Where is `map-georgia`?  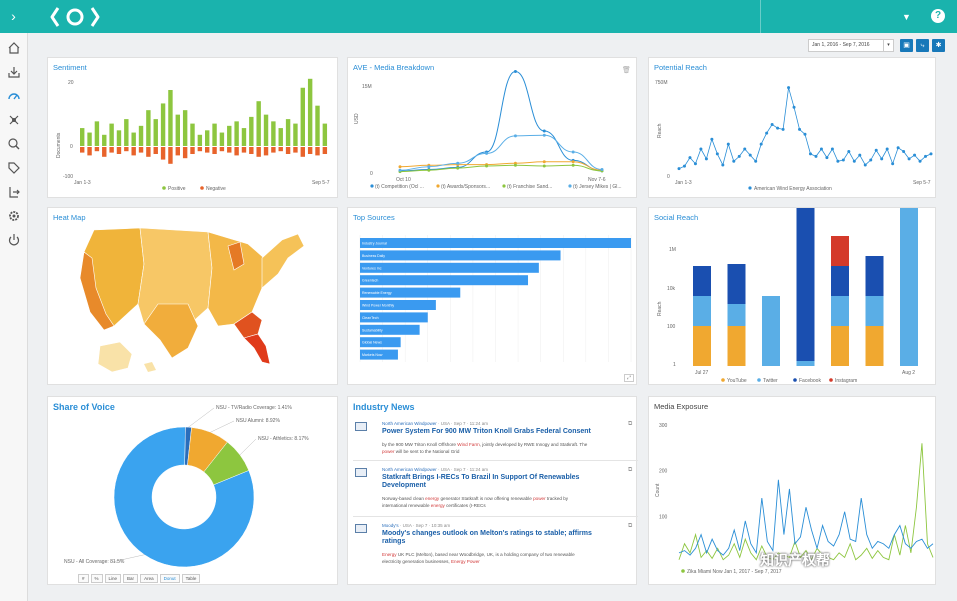
map-georgia is located at coordinates (248, 325).